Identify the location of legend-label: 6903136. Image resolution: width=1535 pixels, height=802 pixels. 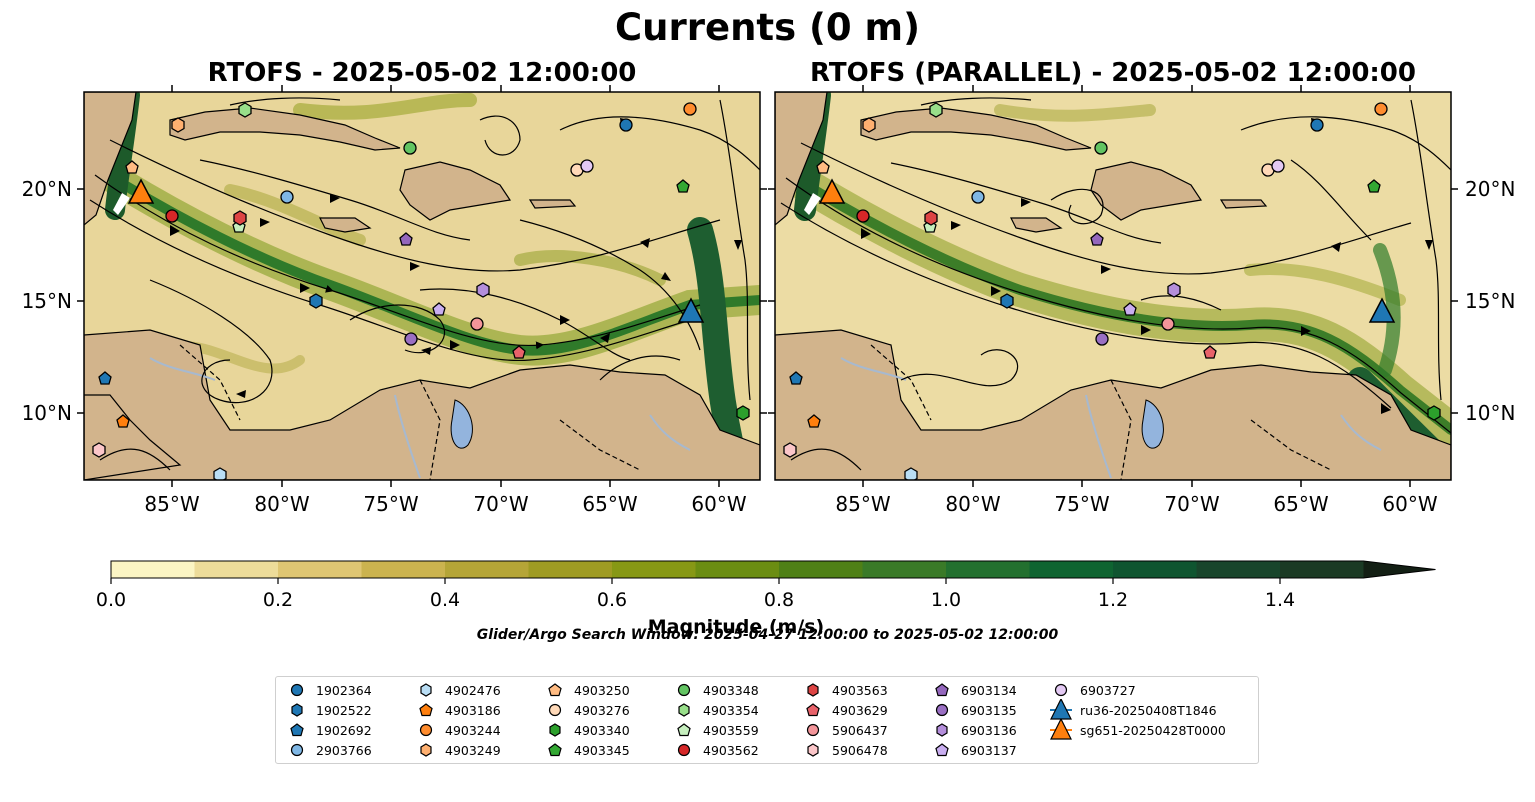
(989, 730).